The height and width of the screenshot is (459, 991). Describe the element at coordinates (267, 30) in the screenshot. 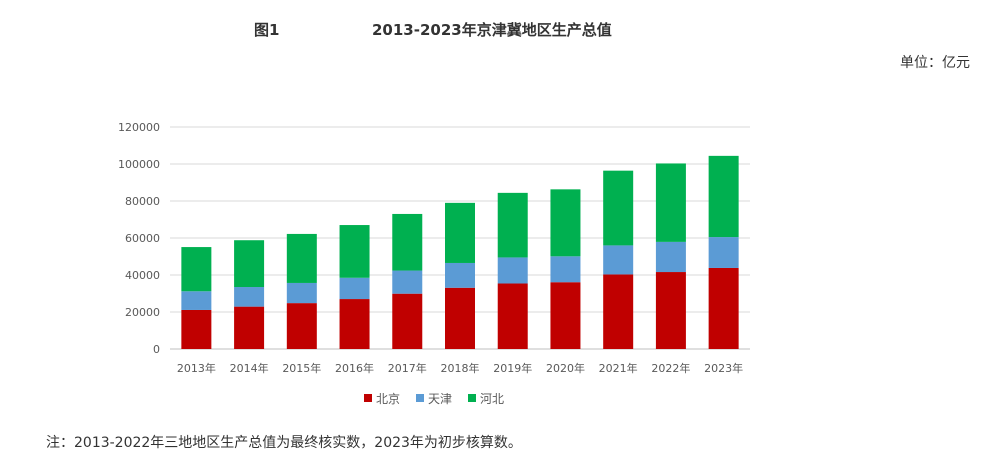

I see `figure-label: 图1` at that location.